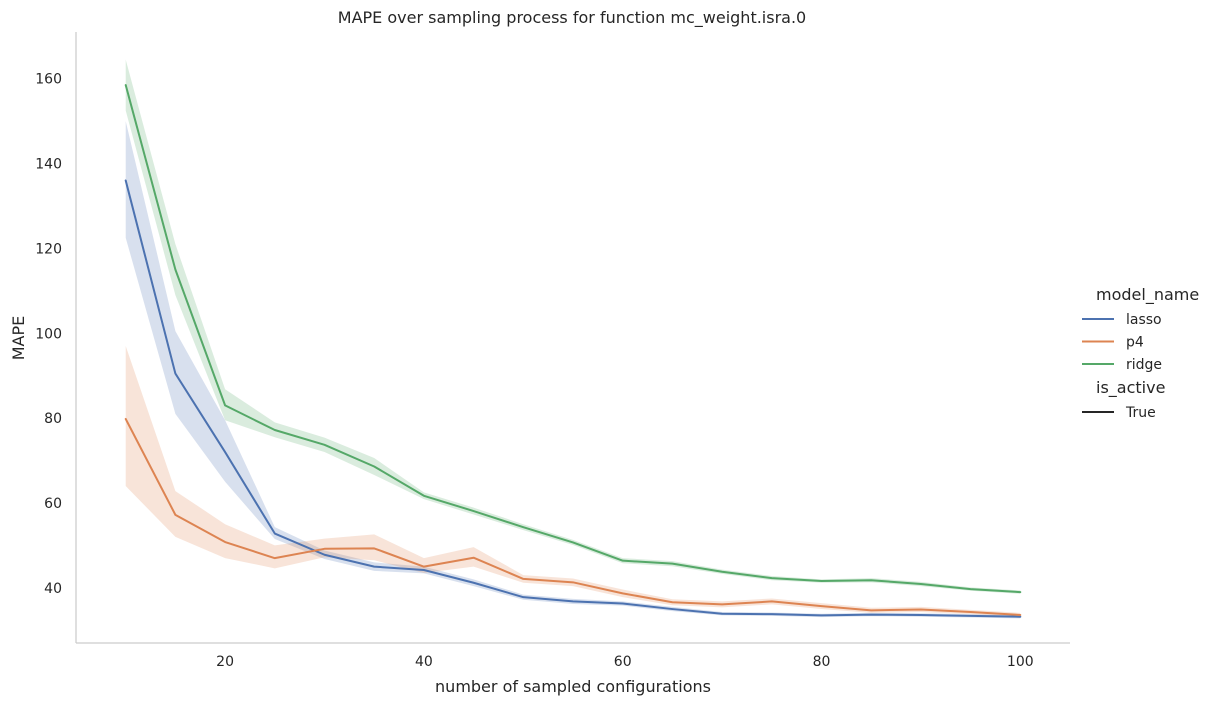 The image size is (1216, 706). Describe the element at coordinates (573, 686) in the screenshot. I see `x-axis-title: number of sampled configurations` at that location.